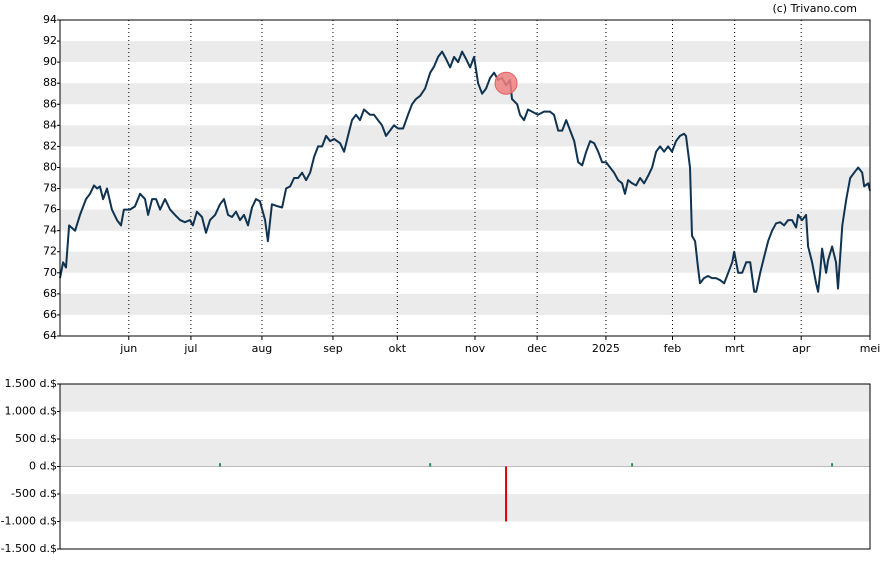  Describe the element at coordinates (50, 209) in the screenshot. I see `y-tick-label: 76` at that location.